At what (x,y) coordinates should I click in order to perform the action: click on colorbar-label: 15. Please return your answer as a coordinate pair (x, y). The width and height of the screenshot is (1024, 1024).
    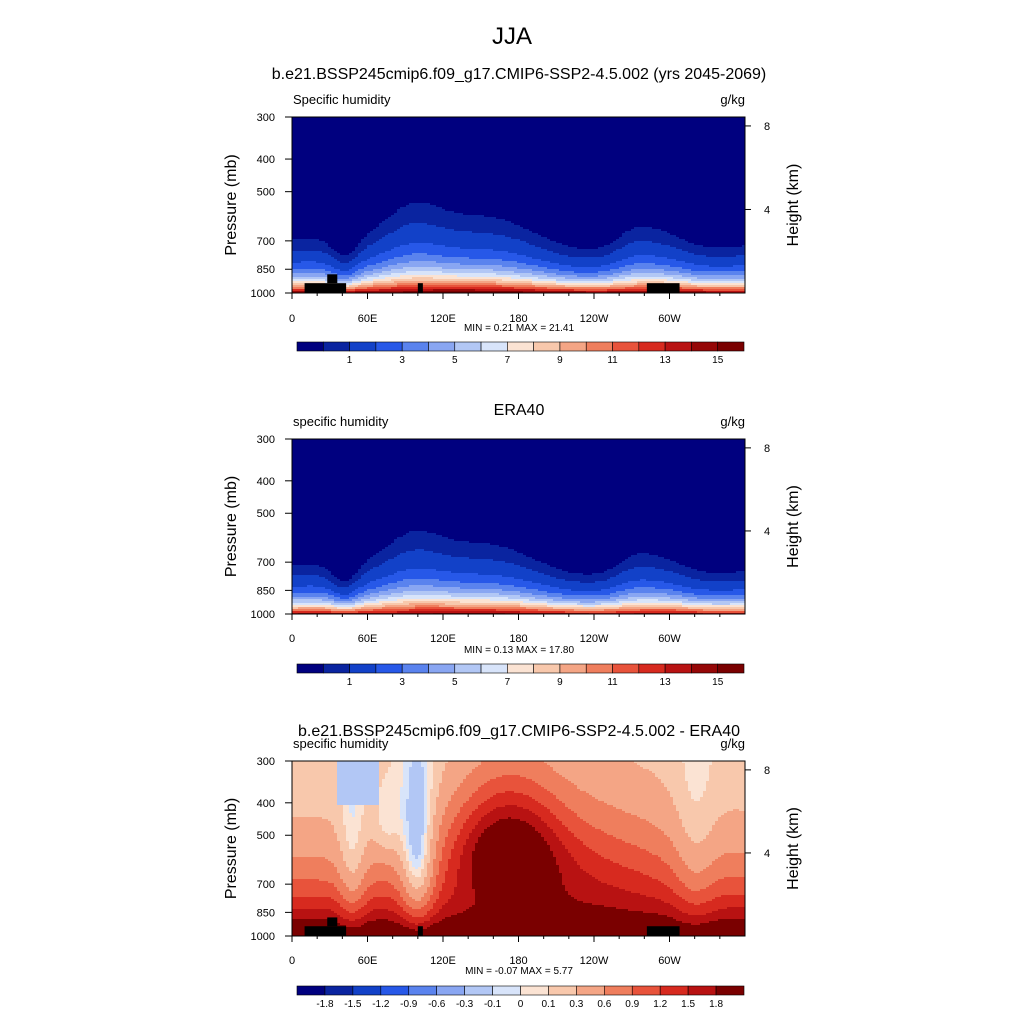
    Looking at the image, I should click on (718, 360).